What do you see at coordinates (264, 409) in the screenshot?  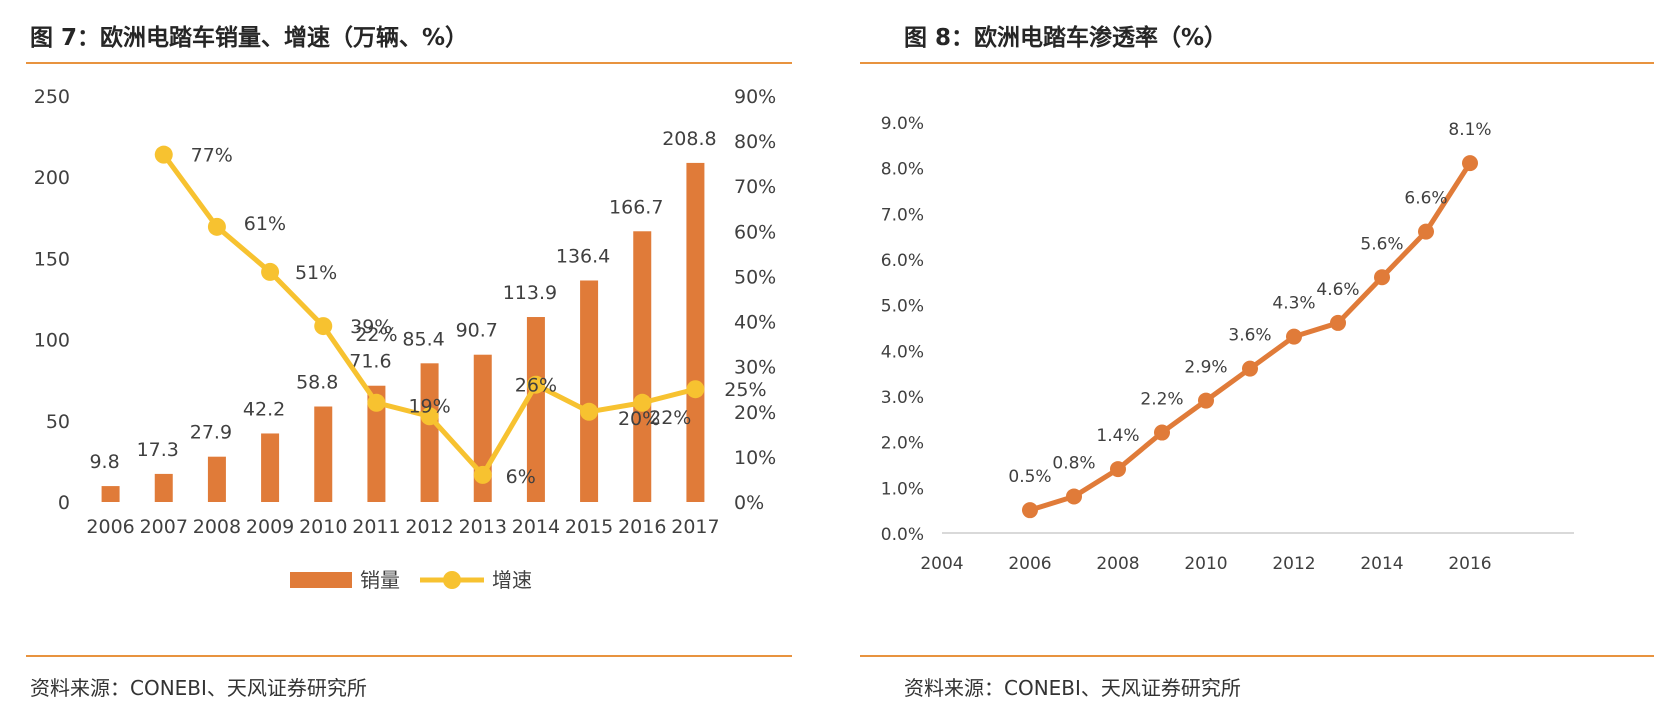 I see `sales-data-label: 42.2` at bounding box center [264, 409].